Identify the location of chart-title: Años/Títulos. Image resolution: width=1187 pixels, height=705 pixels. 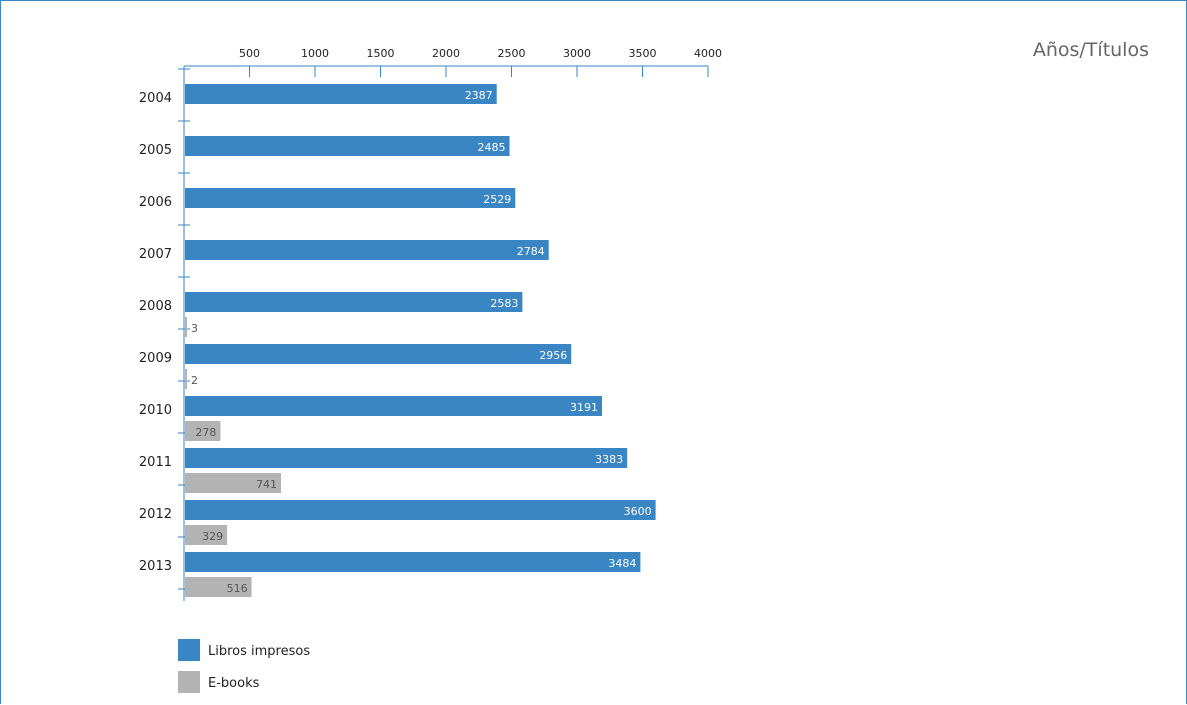
(1091, 50).